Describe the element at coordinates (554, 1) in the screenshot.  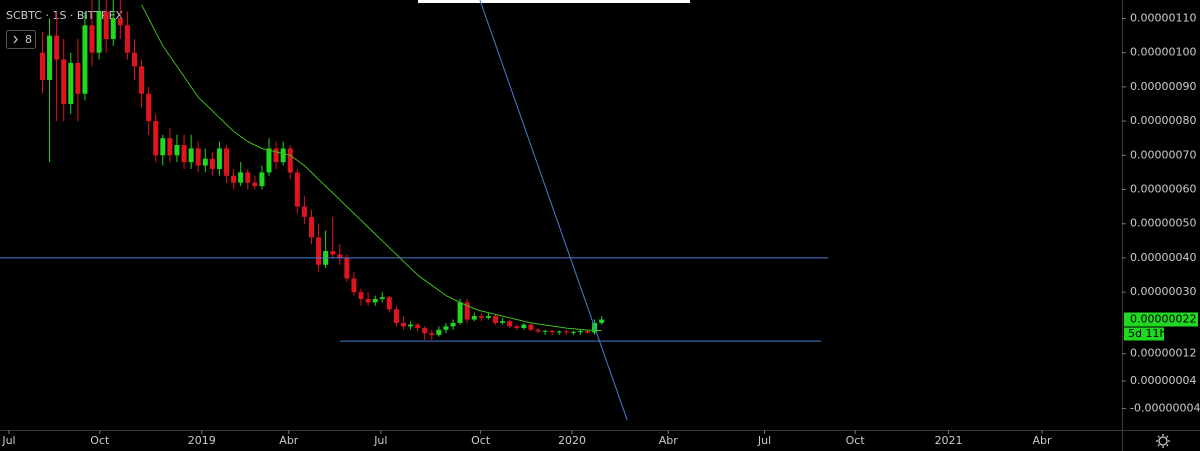
I see `toolbar-edge` at that location.